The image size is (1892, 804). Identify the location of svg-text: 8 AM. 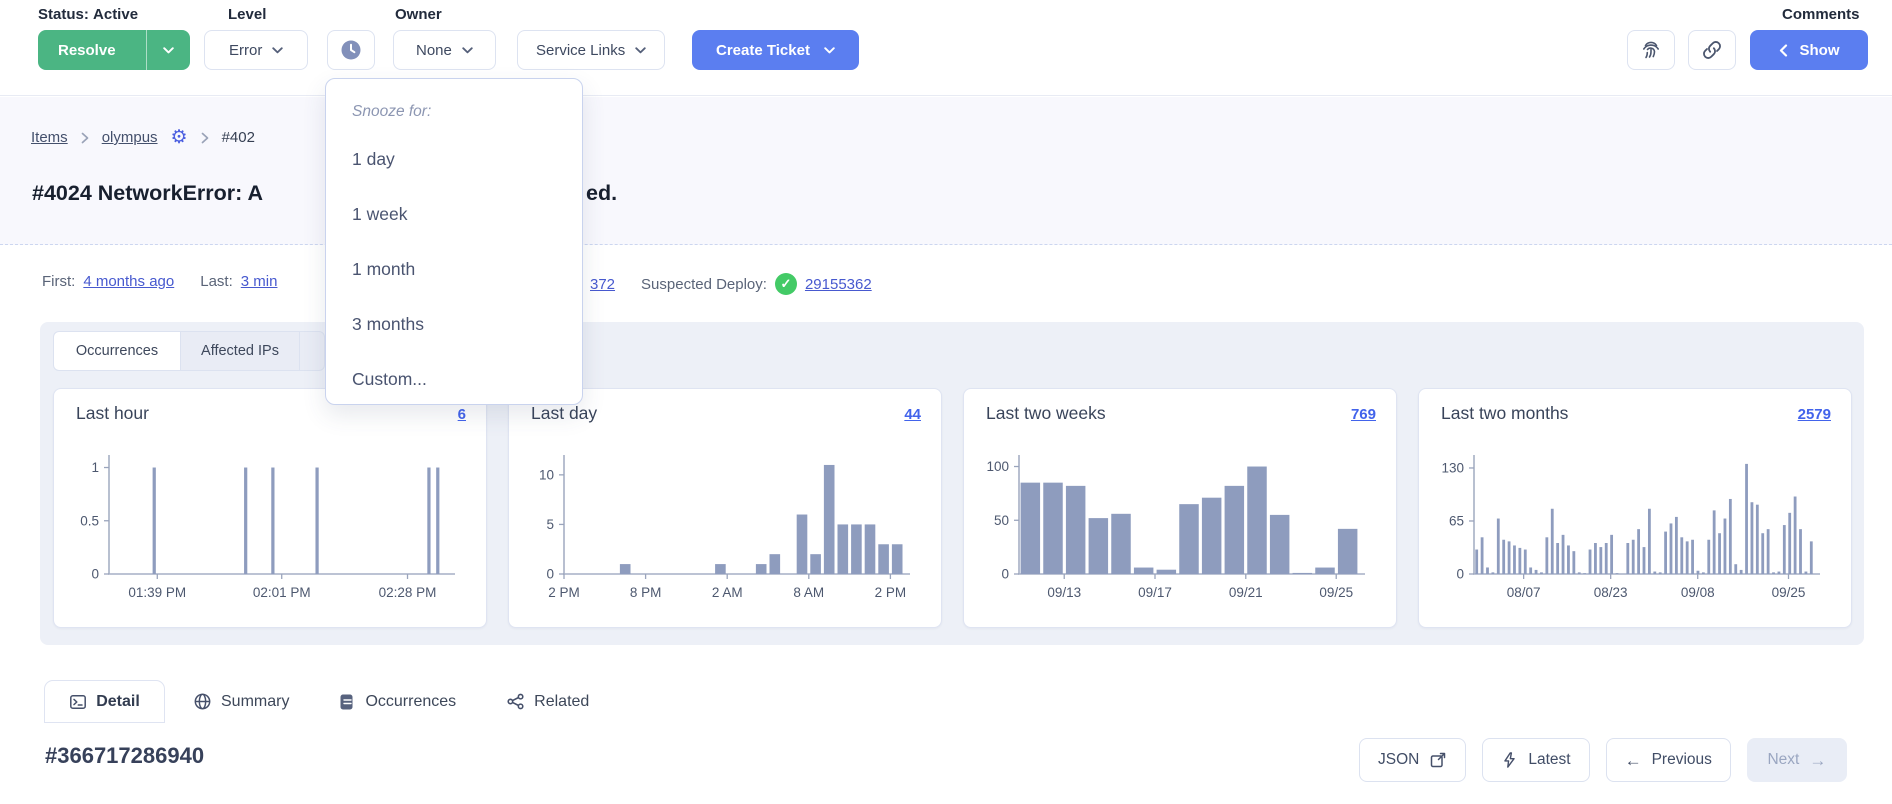
(808, 592).